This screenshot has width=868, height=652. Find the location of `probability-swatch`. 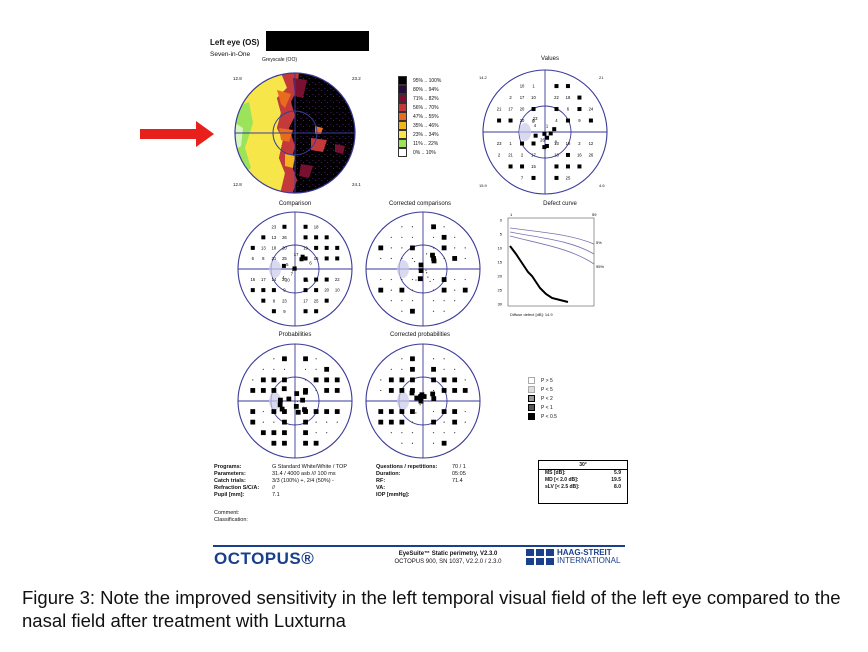

probability-swatch is located at coordinates (531, 389).